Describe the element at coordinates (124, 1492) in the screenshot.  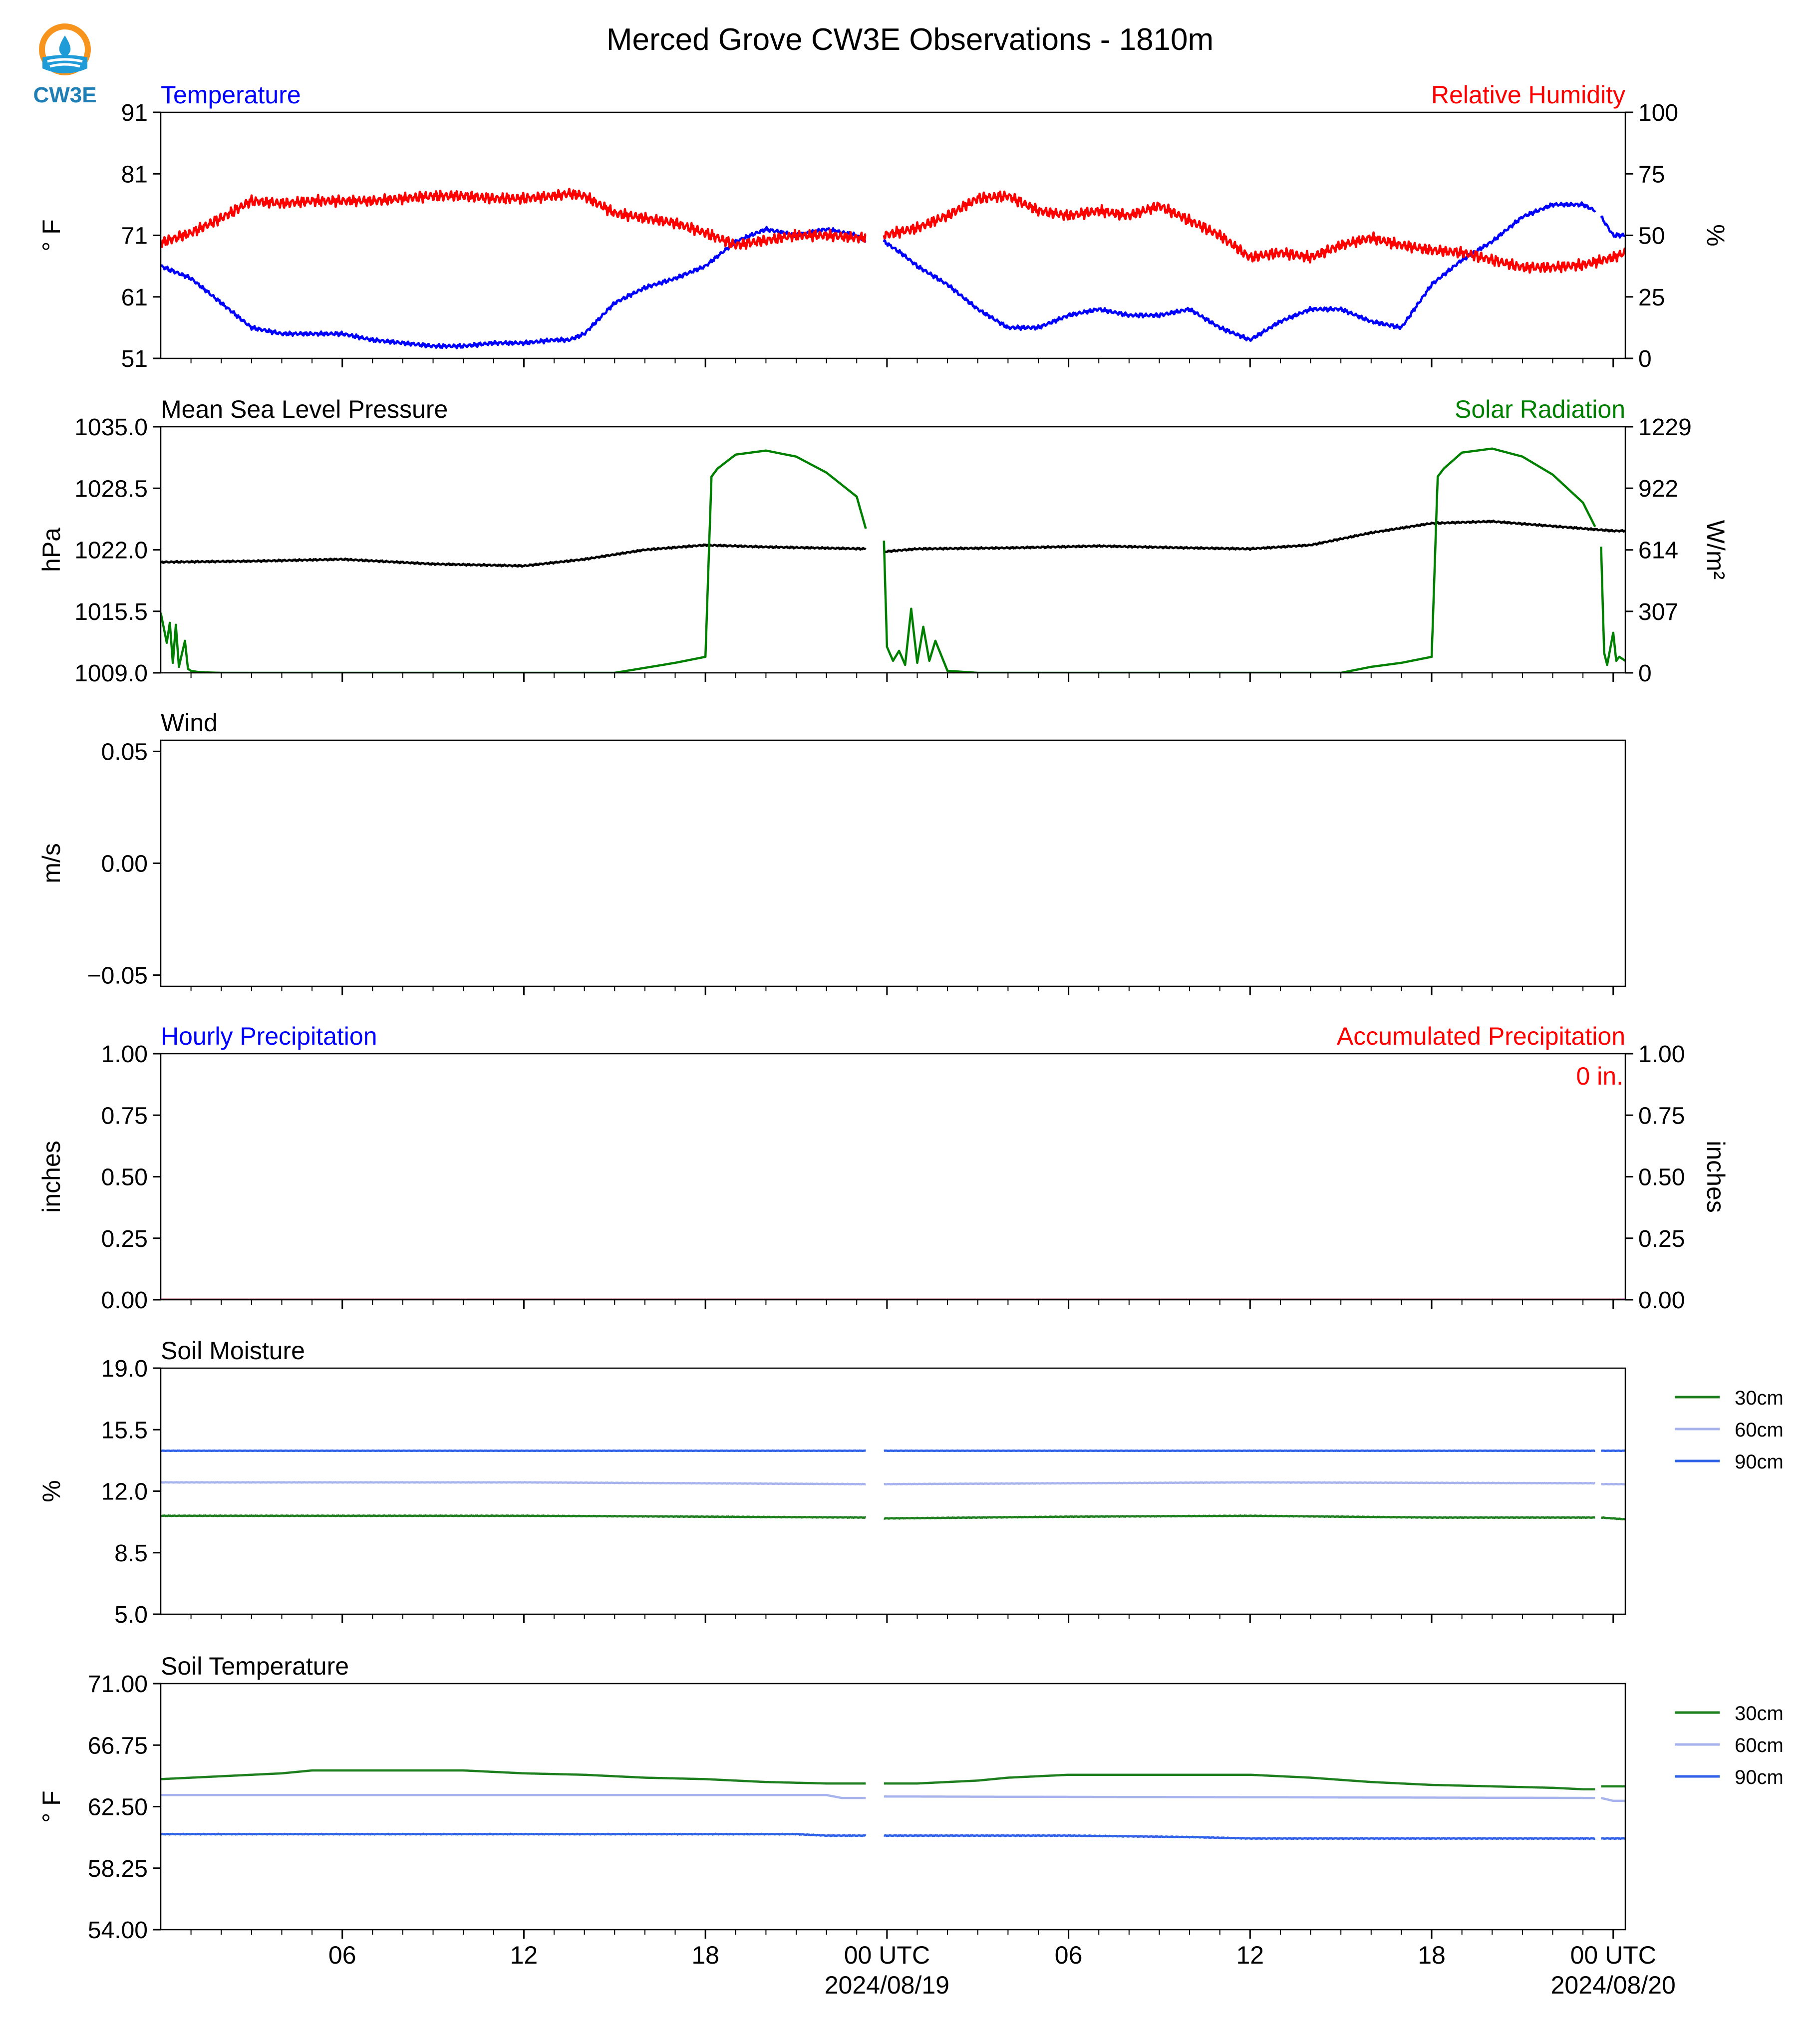
I see `y-tick-label-left: 12.0` at that location.